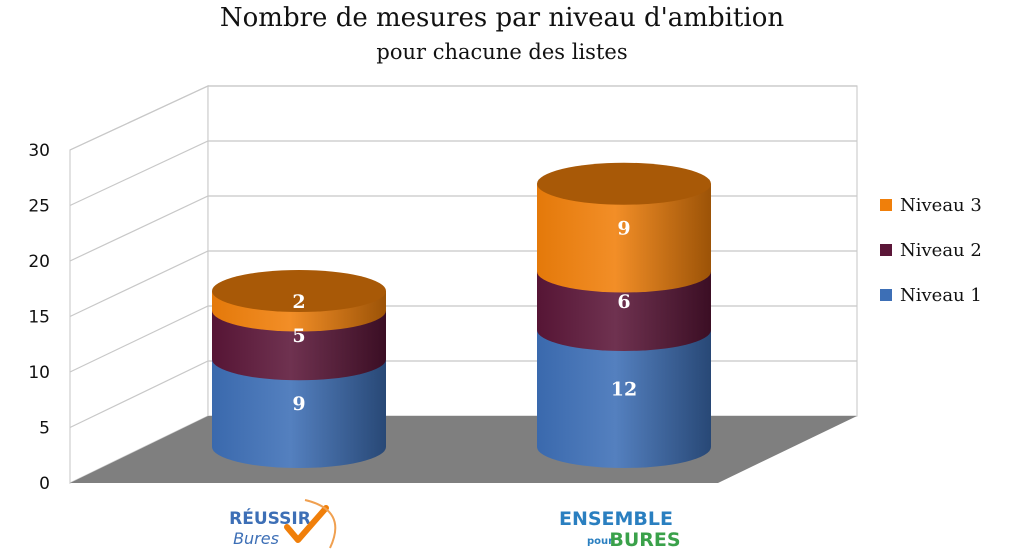 The width and height of the screenshot is (1024, 556). I want to click on y-axis: 0 5 10 15 20 25 30, so click(39, 317).